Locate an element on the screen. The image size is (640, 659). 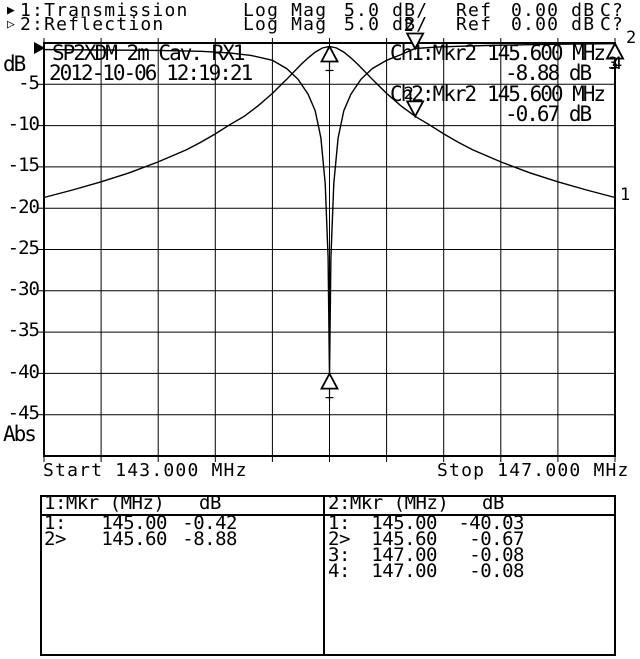
marker-table-row: 4: 147.00 -0.08 is located at coordinates (469, 571).